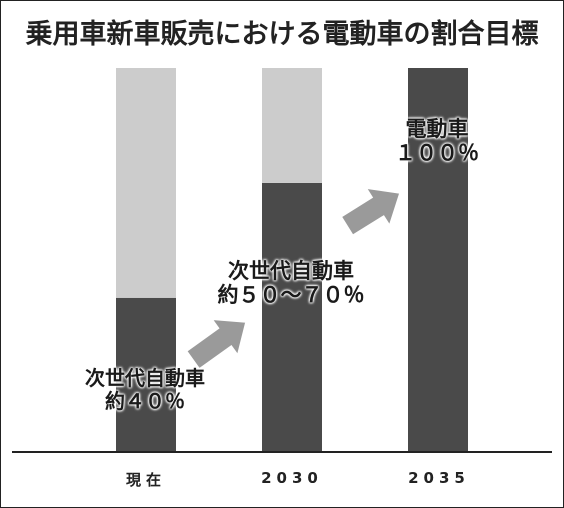  What do you see at coordinates (145, 378) in the screenshot?
I see `annotation-current-line1: 次世代自動車` at bounding box center [145, 378].